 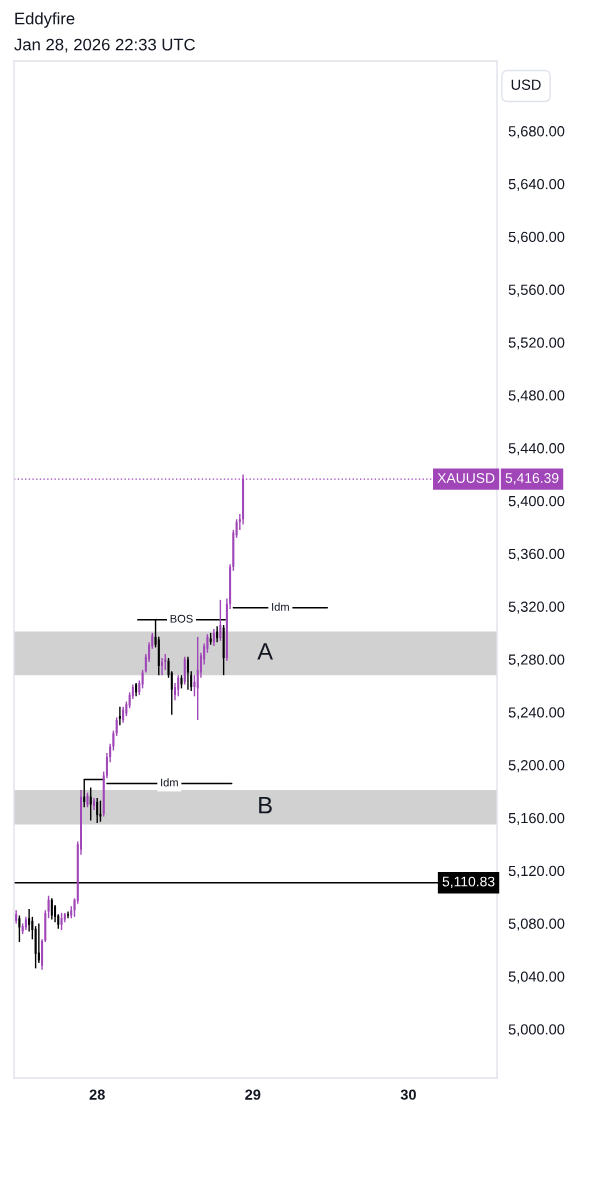 What do you see at coordinates (466, 478) in the screenshot?
I see `text: XAUUSD` at bounding box center [466, 478].